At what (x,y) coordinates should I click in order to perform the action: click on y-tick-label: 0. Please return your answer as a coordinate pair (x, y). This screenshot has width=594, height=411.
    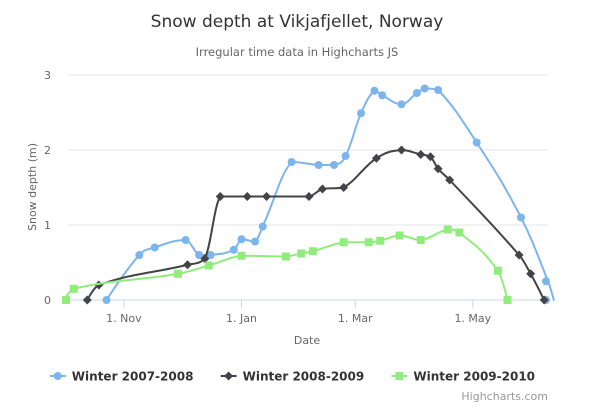
    Looking at the image, I should click on (47, 300).